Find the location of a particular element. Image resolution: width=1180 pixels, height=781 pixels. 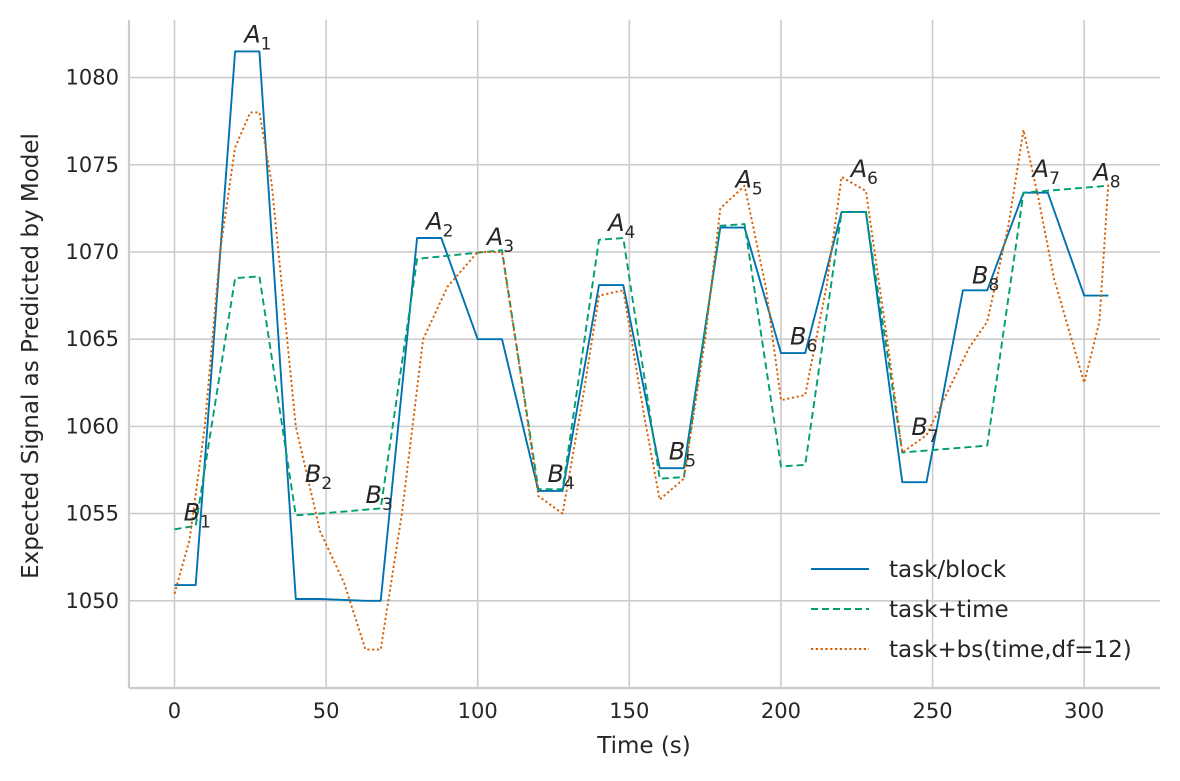

annotation-A5: A5 is located at coordinates (747, 182).